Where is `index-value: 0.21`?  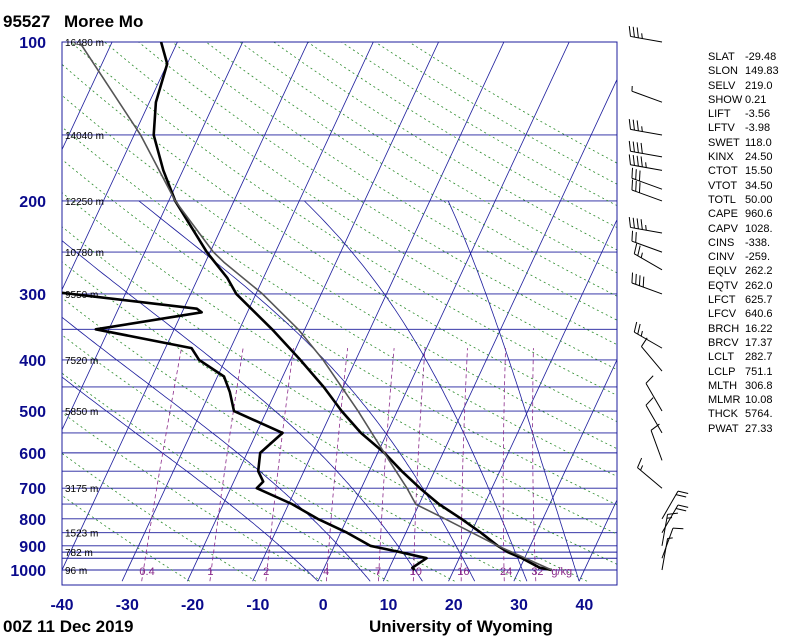 index-value: 0.21 is located at coordinates (756, 99).